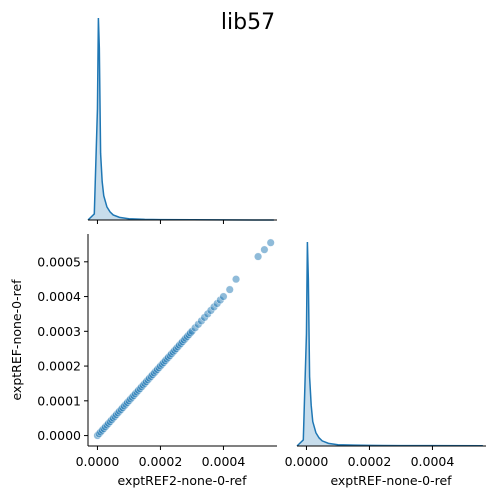  Describe the element at coordinates (184, 339) in the screenshot. I see `scatter-points` at that location.